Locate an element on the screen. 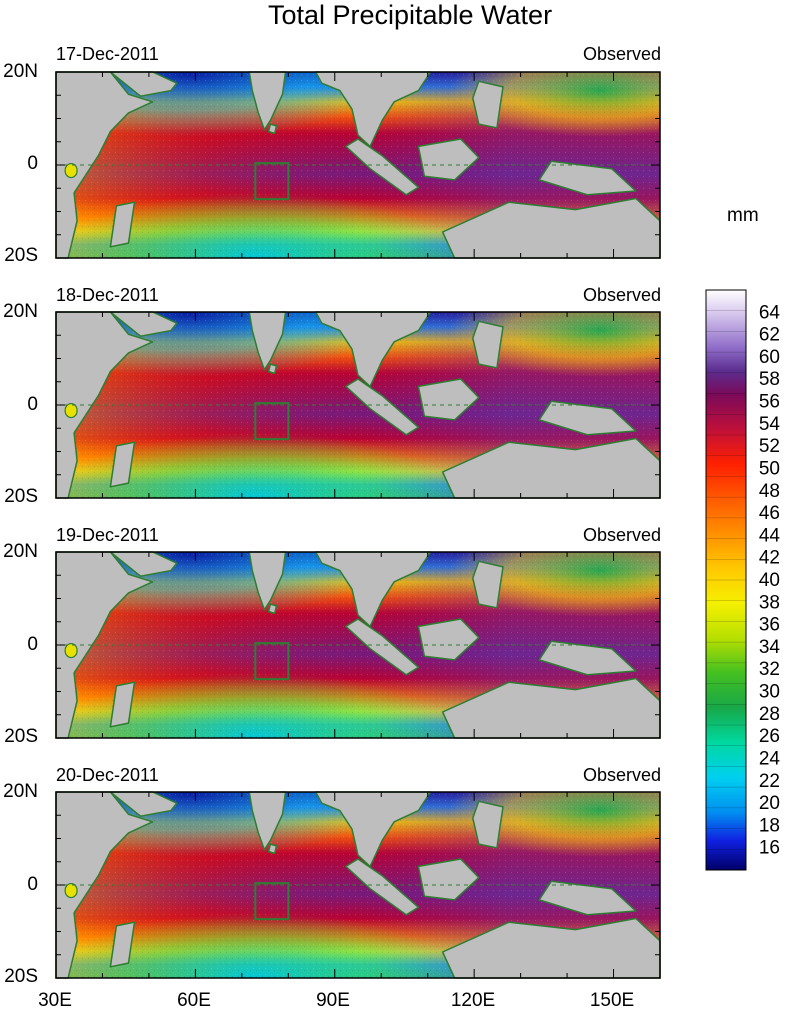 This screenshot has width=788, height=1016. lon-label-90e: 90E is located at coordinates (333, 1000).